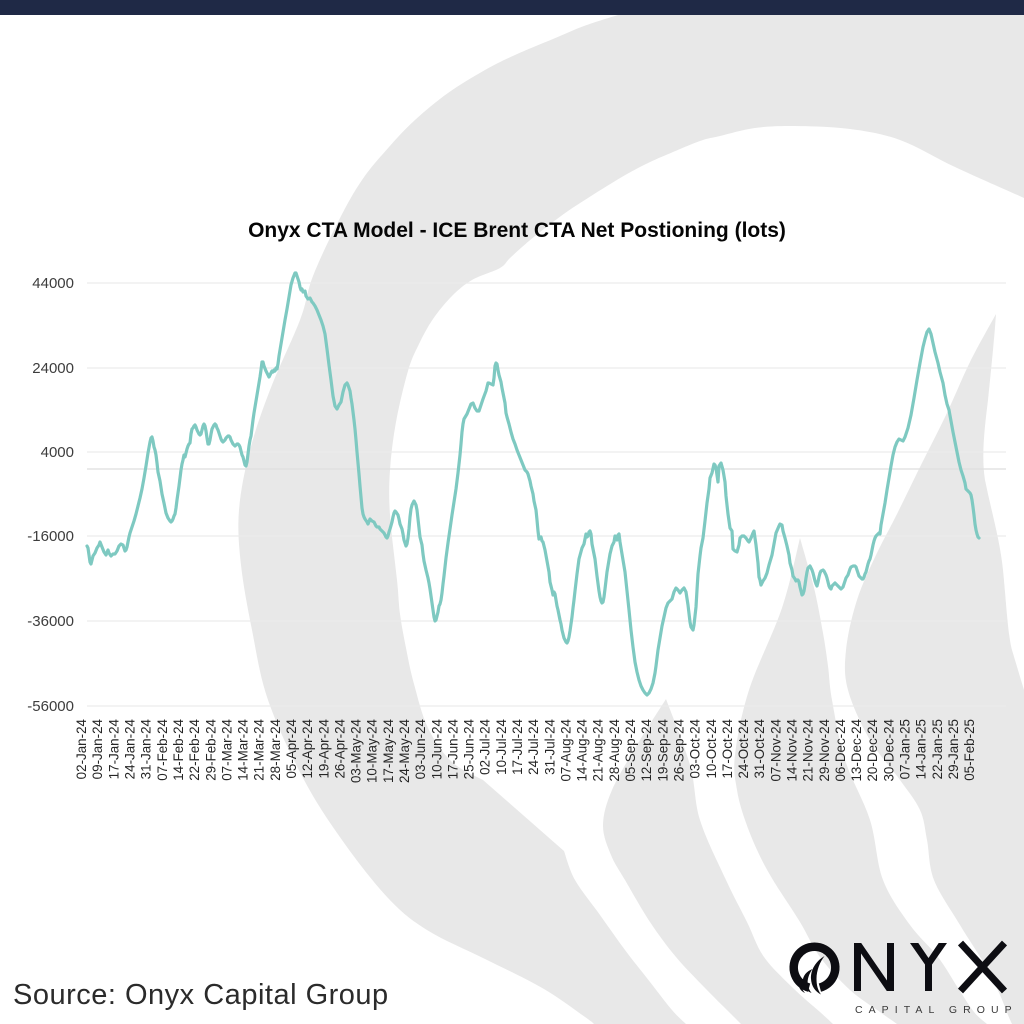  What do you see at coordinates (711, 748) in the screenshot?
I see `svg-text: 10-Oct-24` at bounding box center [711, 748].